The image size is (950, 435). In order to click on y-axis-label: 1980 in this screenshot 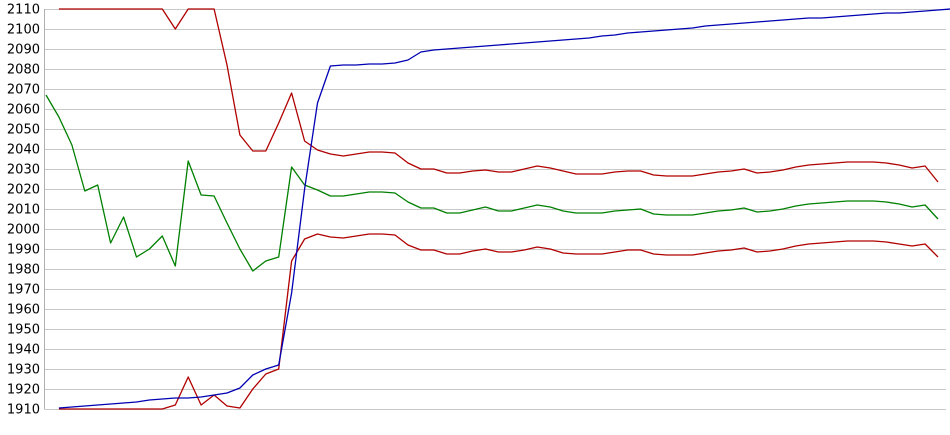, I will do `click(23, 270)`.